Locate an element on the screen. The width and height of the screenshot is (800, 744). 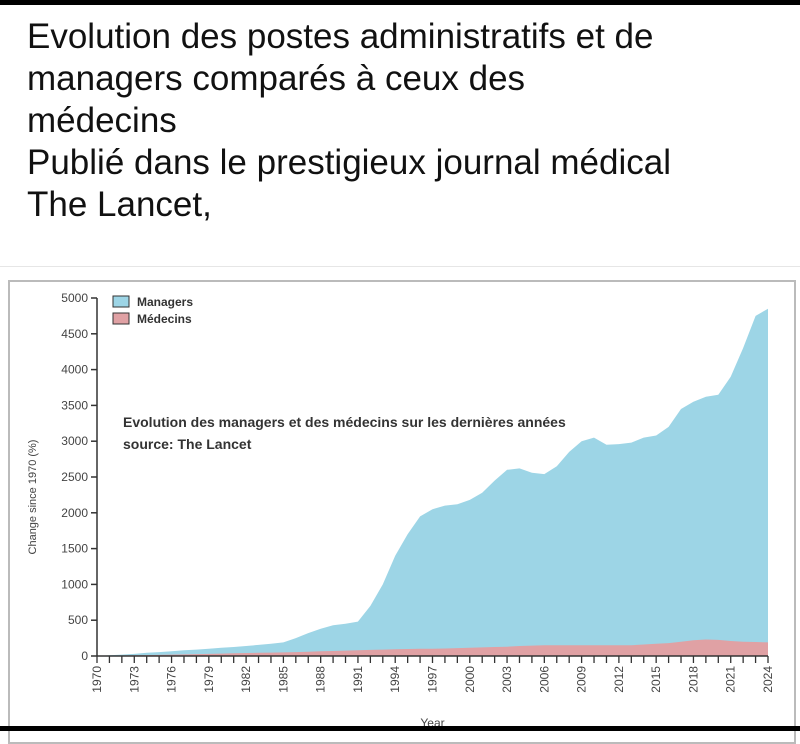
y-tick-label: 4000 is located at coordinates (74, 370).